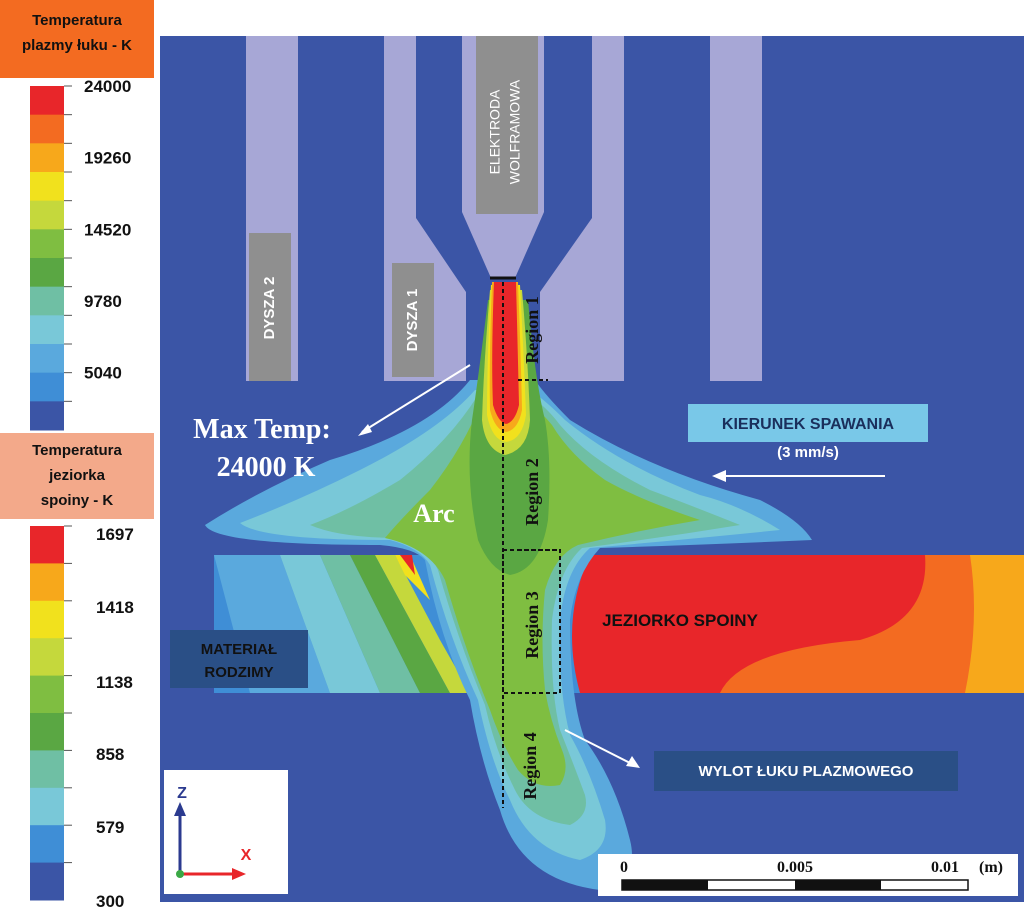  What do you see at coordinates (110, 901) in the screenshot?
I see `pool-legend-tick-label: 300` at bounding box center [110, 901].